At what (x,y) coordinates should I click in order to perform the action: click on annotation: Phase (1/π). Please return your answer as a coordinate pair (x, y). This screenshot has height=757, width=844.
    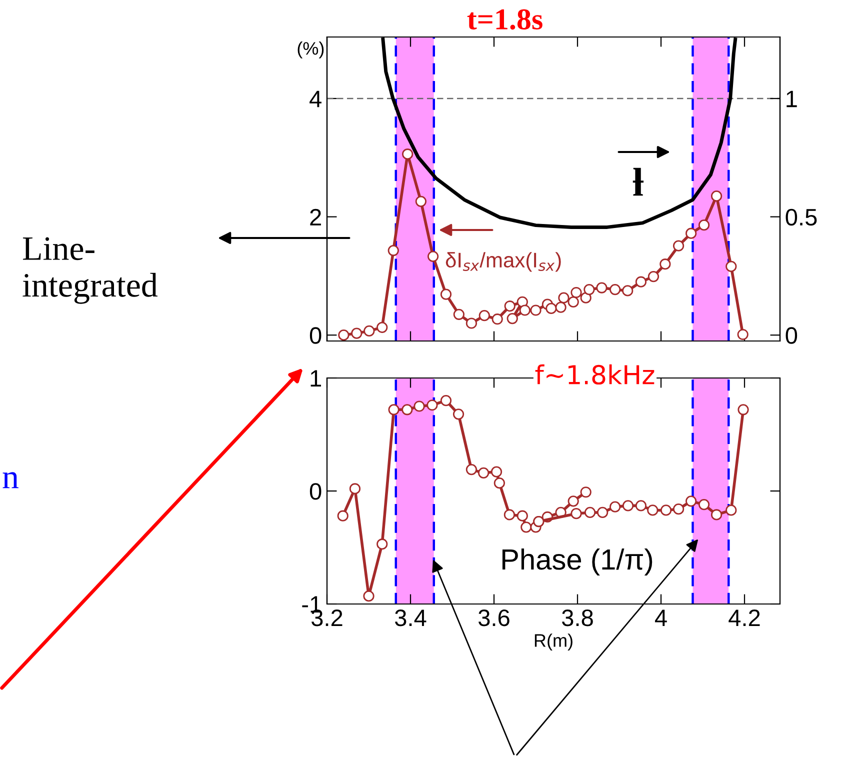
    Looking at the image, I should click on (577, 562).